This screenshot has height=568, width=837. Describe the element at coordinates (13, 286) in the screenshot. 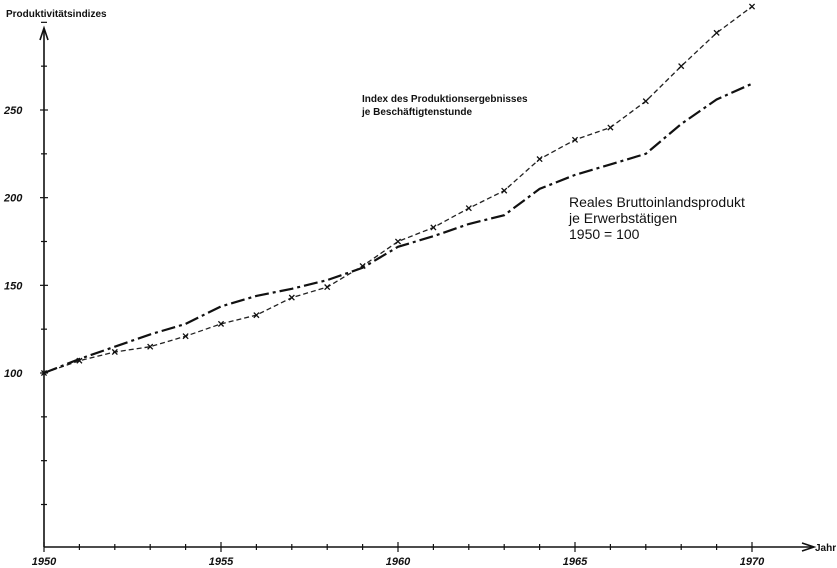

I see `y-tick-label: 150` at that location.